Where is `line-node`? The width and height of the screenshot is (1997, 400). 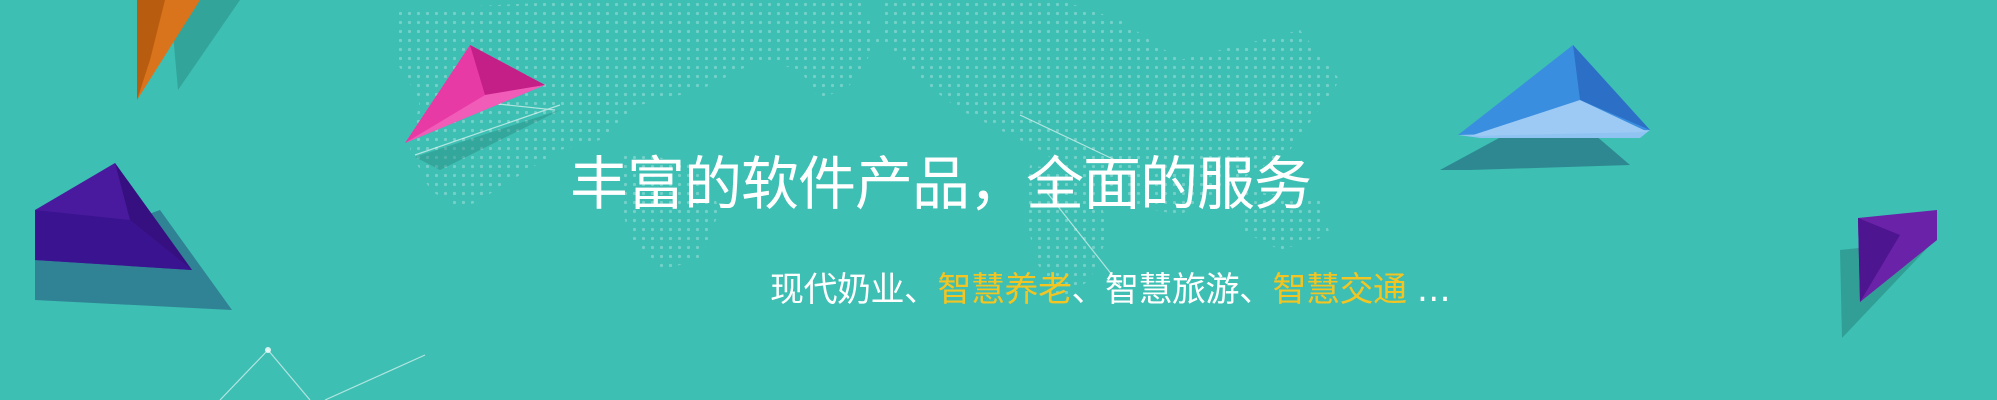 line-node is located at coordinates (268, 350).